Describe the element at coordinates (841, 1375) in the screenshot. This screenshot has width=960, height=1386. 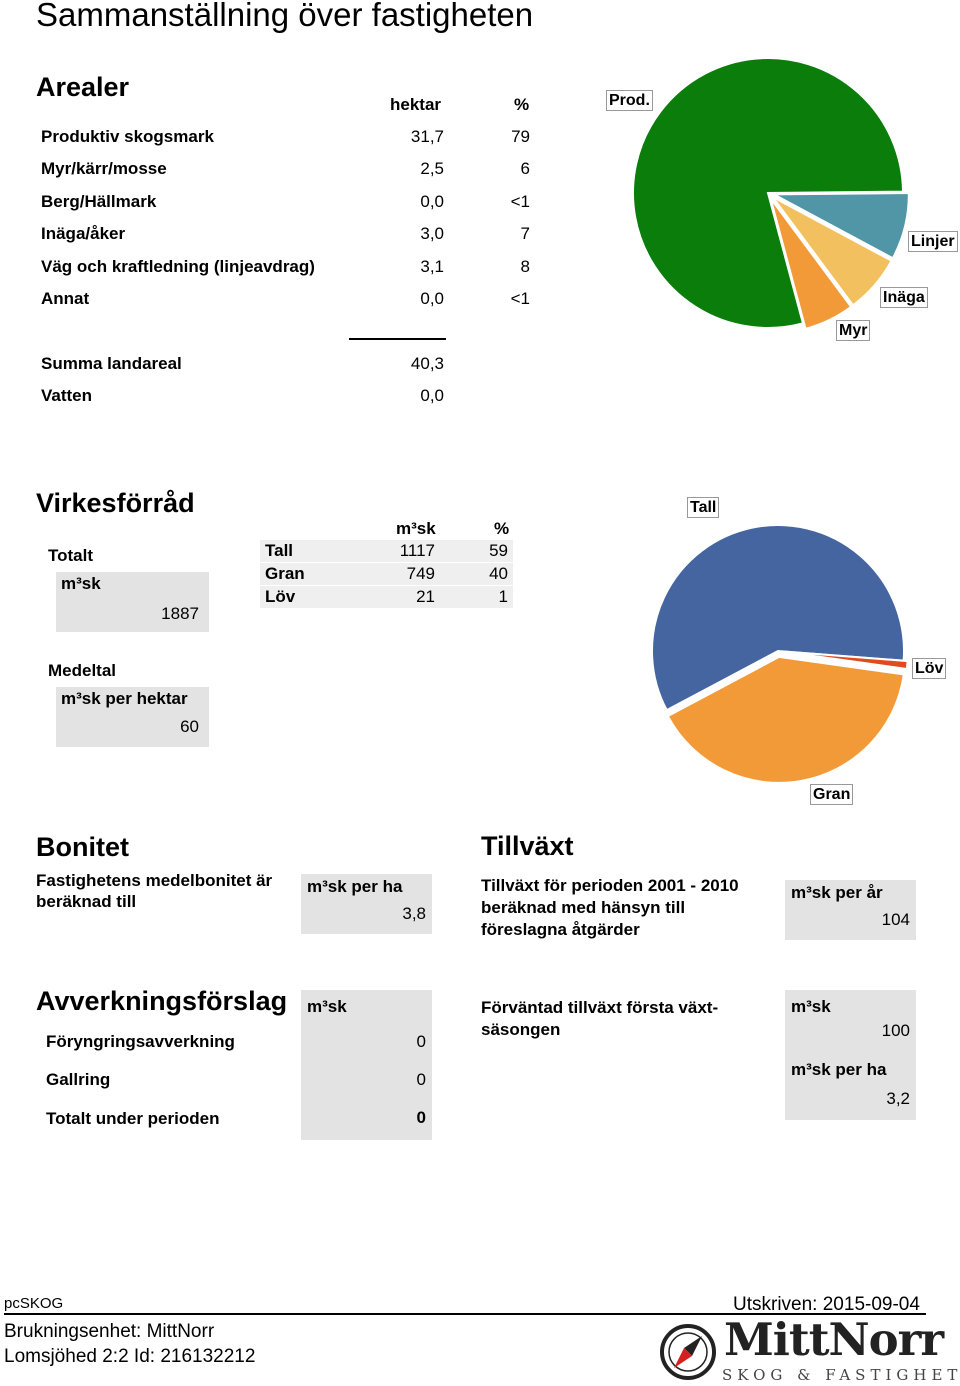
I see `logo-tagline: SKOG & FASTIGHET` at that location.